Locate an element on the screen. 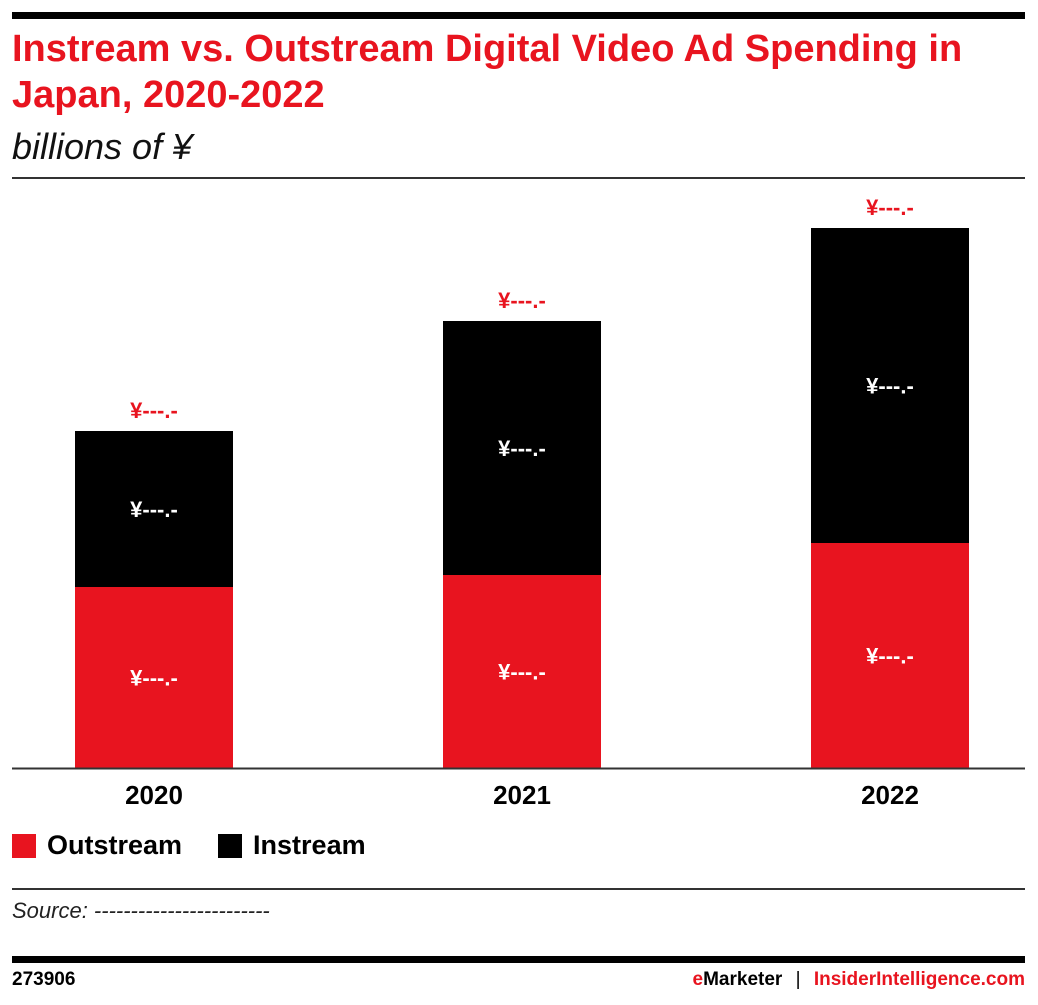  brand-emarketer: Marketer is located at coordinates (743, 979).